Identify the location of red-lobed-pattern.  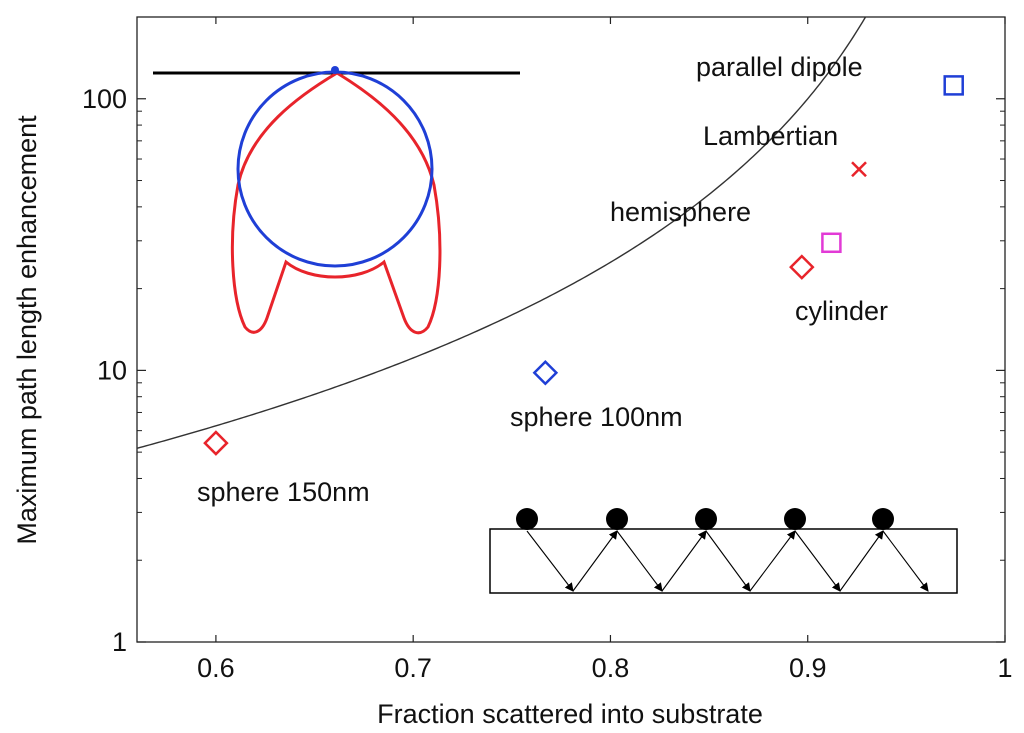
(336, 203).